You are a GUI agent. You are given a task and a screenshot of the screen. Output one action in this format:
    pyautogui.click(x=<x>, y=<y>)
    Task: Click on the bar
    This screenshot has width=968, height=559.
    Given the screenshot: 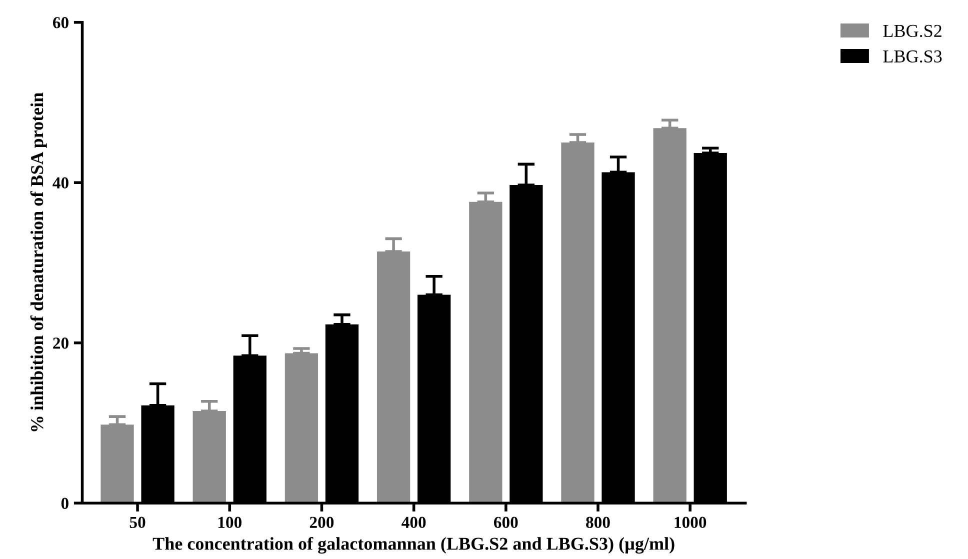 What is the action you would take?
    pyautogui.click(x=301, y=428)
    